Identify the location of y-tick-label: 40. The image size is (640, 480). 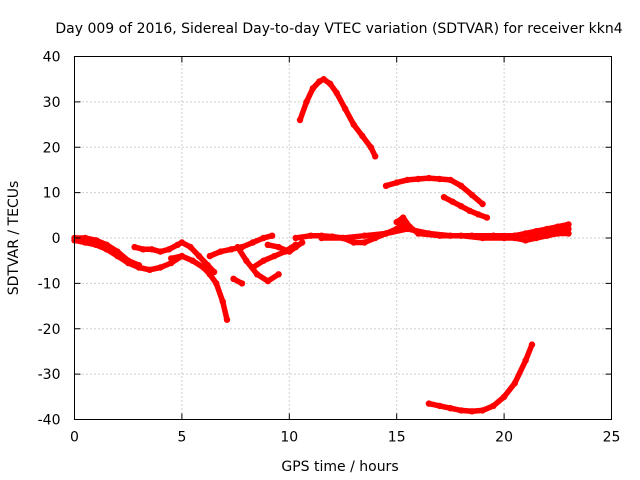
(52, 58).